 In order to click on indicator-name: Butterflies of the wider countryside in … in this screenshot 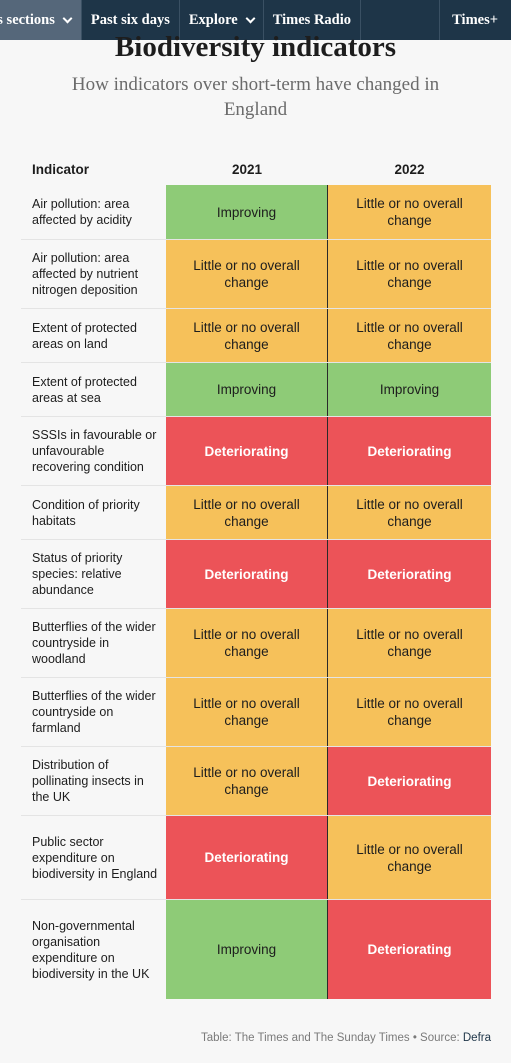, I will do `click(94, 643)`.